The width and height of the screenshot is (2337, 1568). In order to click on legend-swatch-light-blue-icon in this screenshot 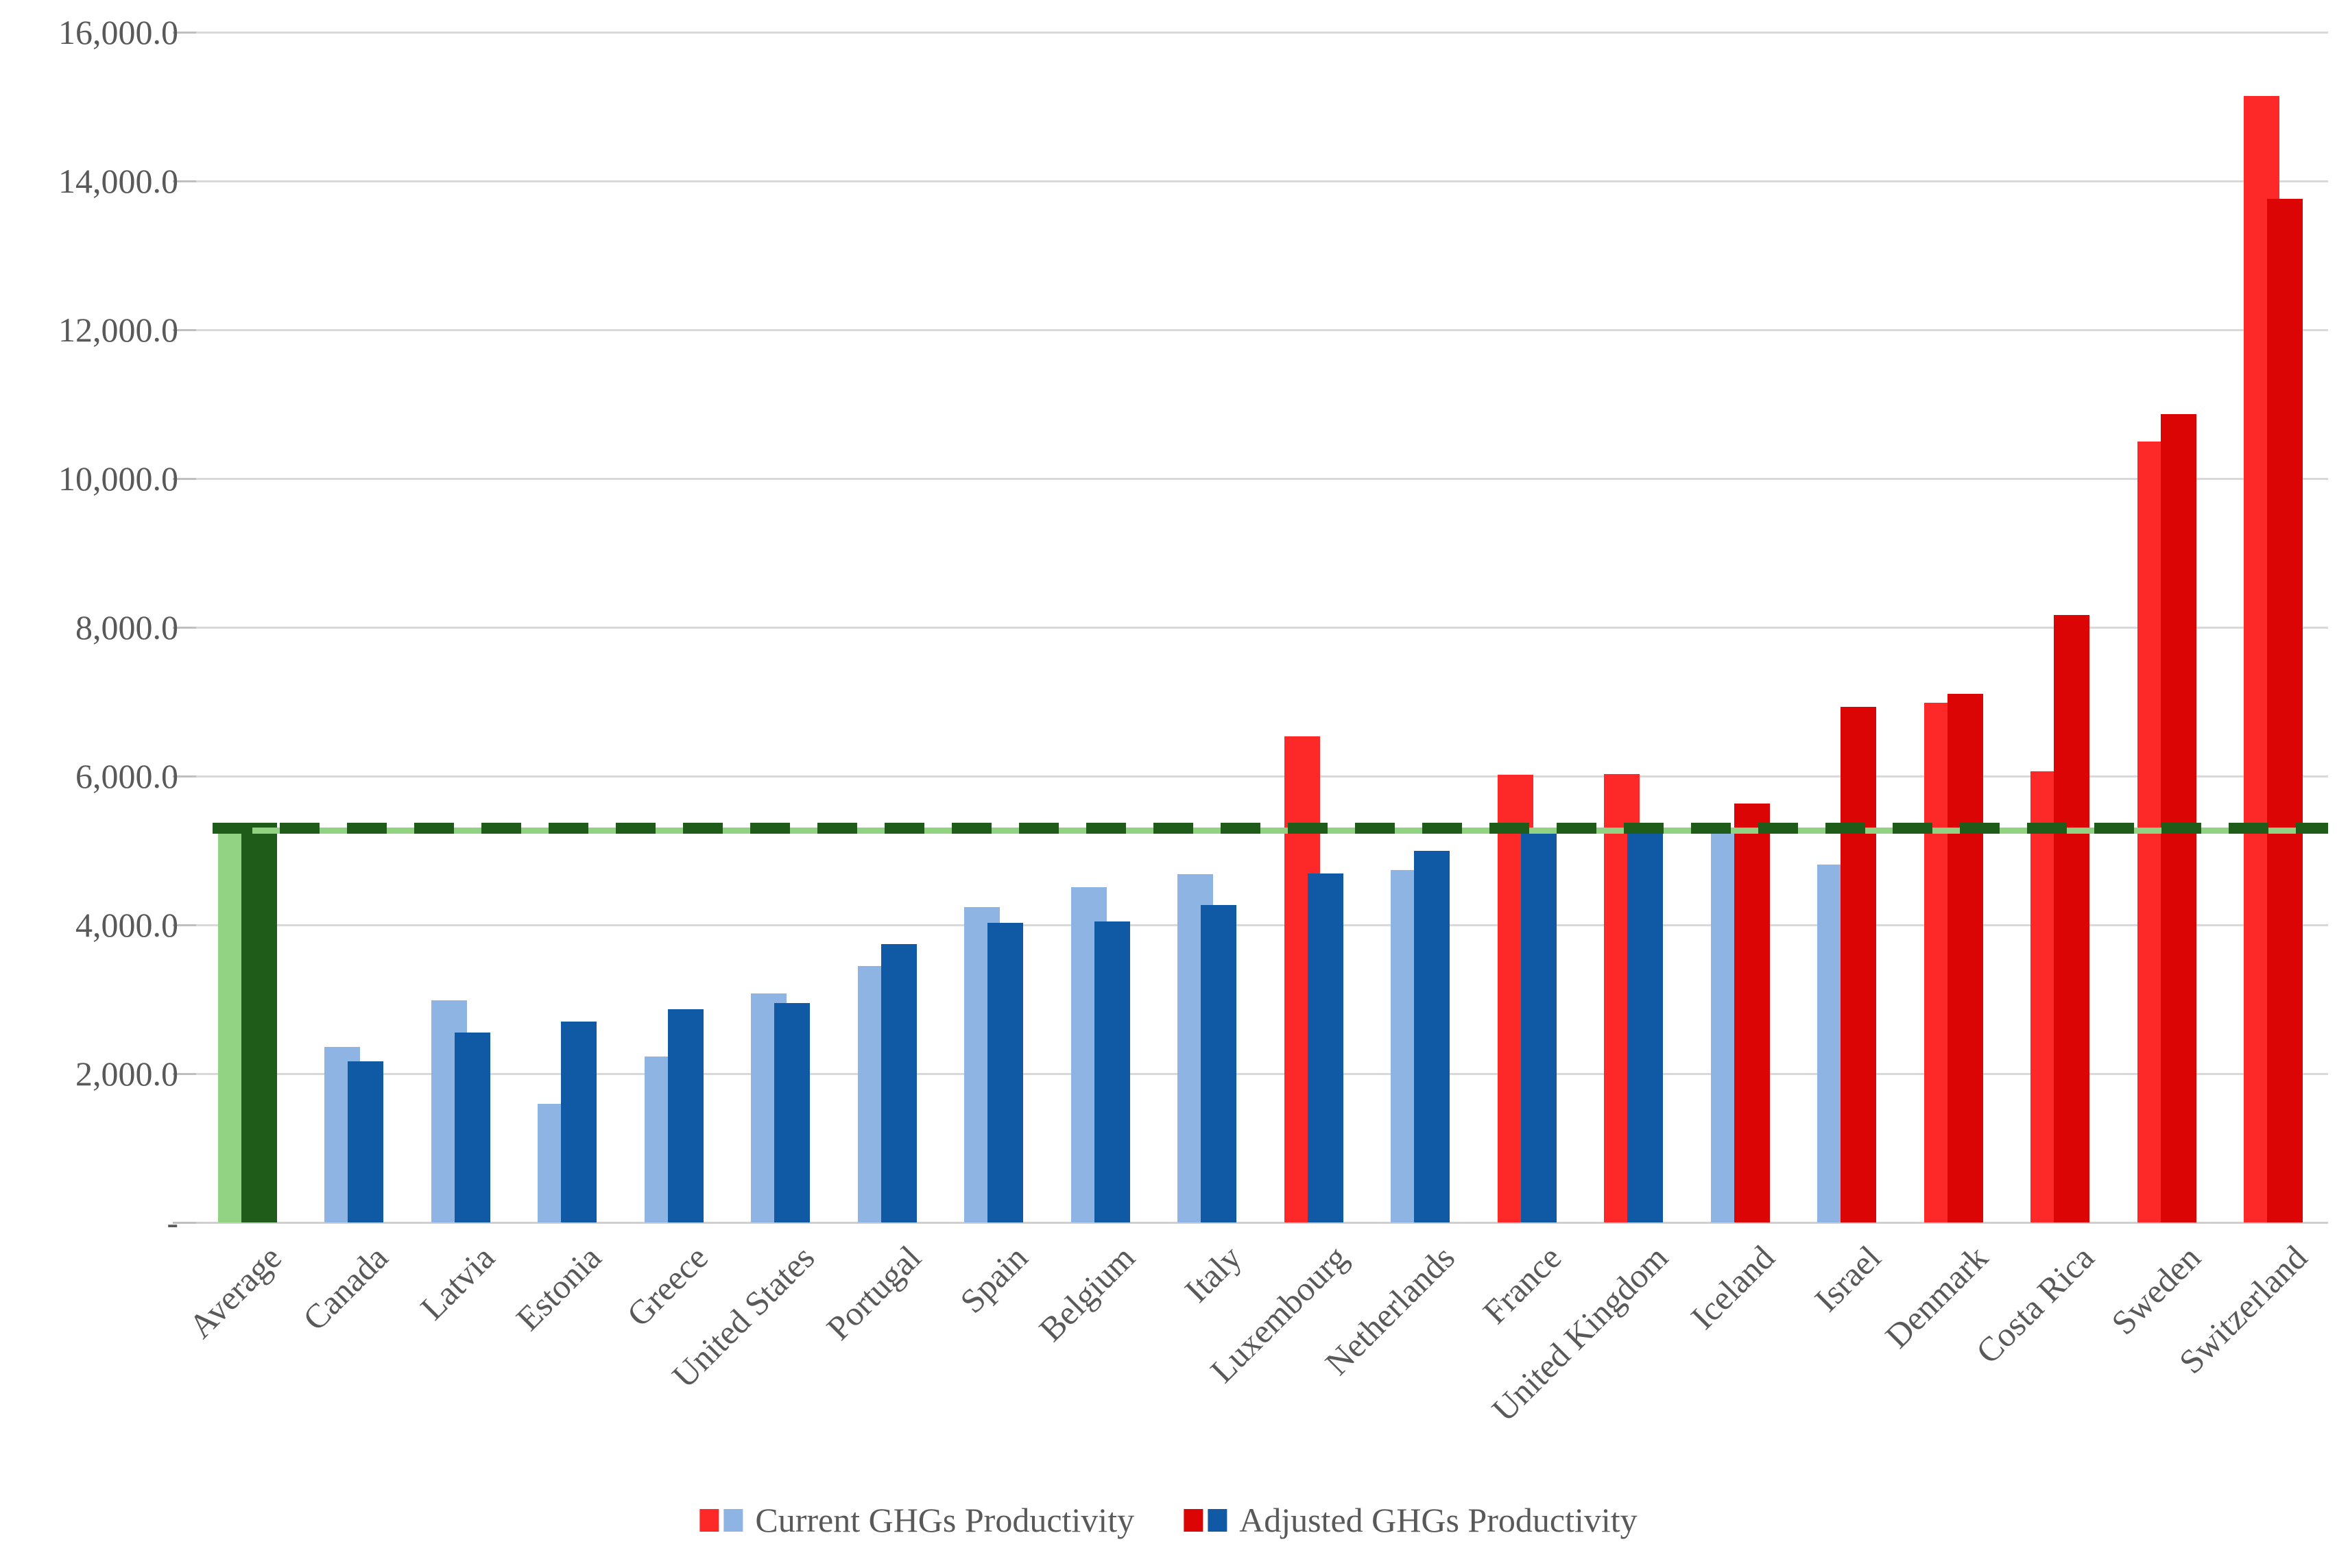, I will do `click(733, 1520)`.